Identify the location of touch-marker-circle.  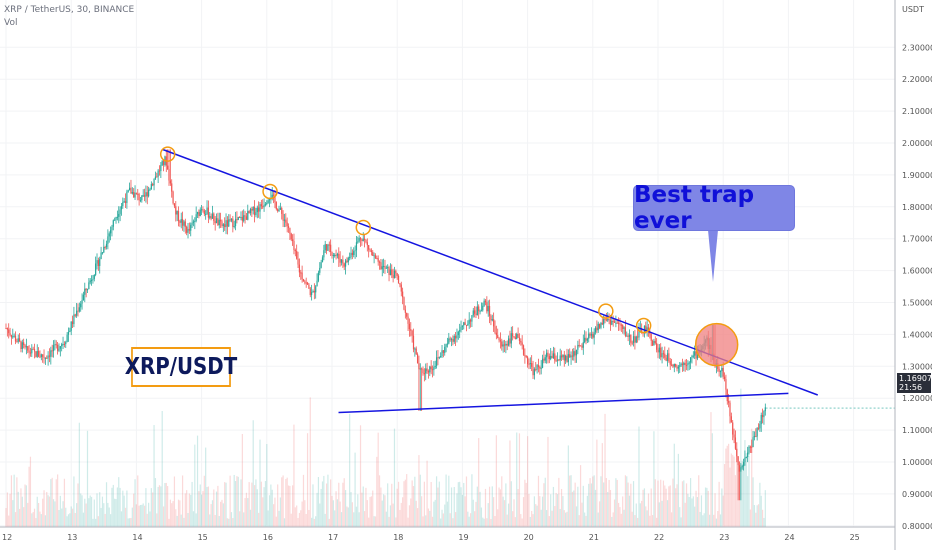
(363, 227).